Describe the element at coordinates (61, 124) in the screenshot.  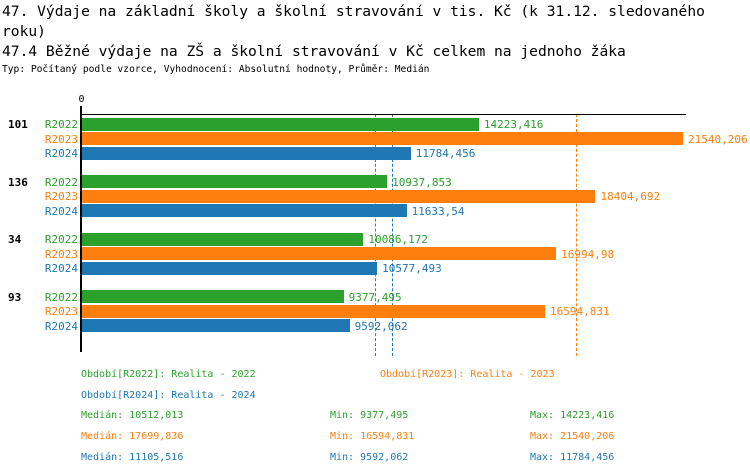
I see `row-label-101-r2022: R2022` at that location.